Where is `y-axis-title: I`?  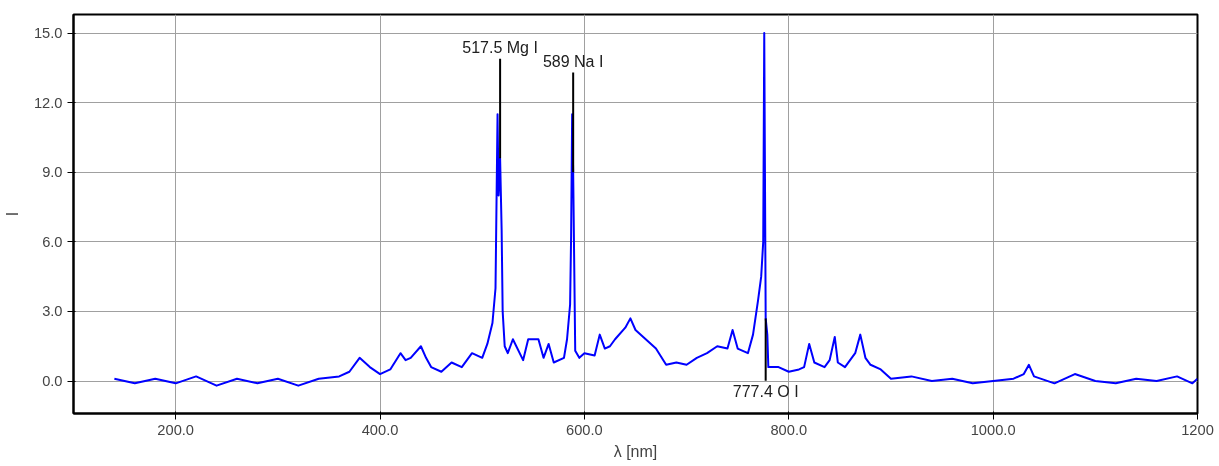 y-axis-title: I is located at coordinates (12, 214).